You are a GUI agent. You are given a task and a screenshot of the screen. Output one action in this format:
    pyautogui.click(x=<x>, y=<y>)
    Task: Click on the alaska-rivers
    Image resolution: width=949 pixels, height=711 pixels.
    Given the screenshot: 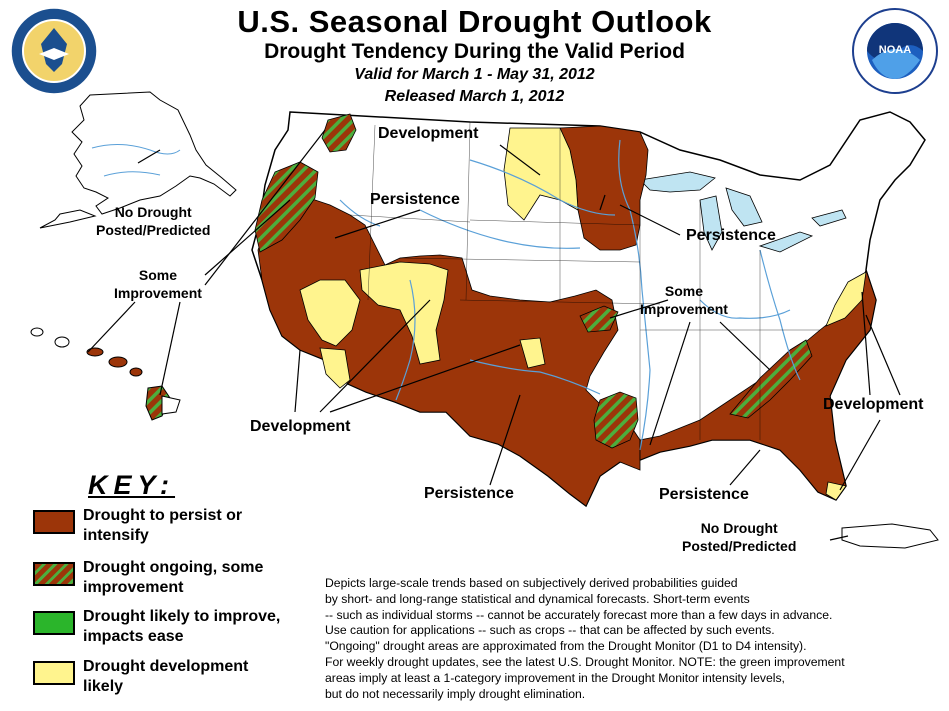 What is the action you would take?
    pyautogui.click(x=136, y=160)
    